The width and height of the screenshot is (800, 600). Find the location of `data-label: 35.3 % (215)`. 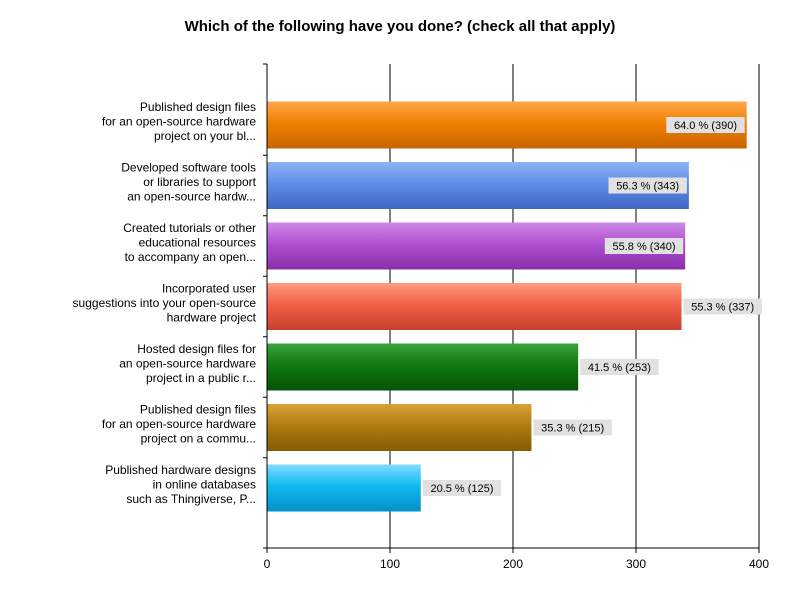

data-label: 35.3 % (215) is located at coordinates (572, 429).